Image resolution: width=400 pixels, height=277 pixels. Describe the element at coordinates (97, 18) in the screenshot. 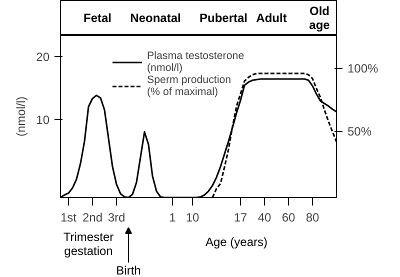

I see `text: Fetal` at that location.